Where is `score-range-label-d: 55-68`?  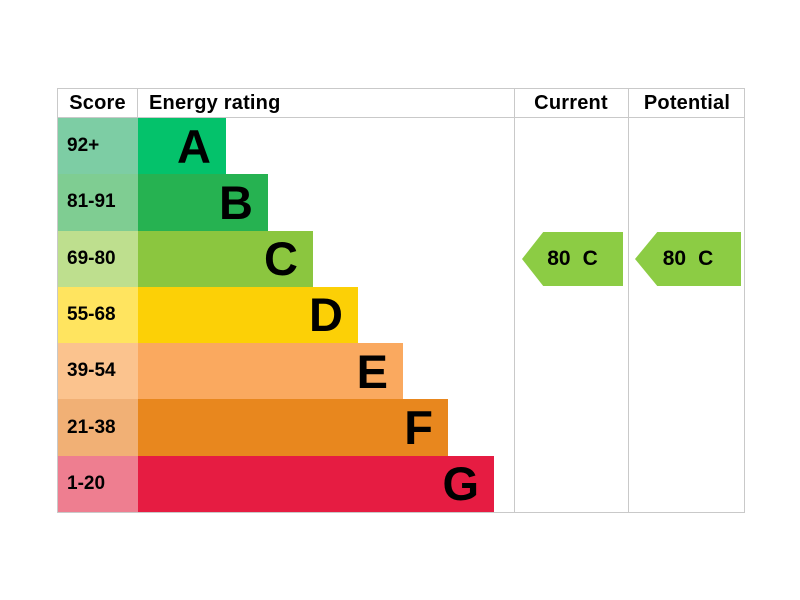
score-range-label-d: 55-68 is located at coordinates (98, 315).